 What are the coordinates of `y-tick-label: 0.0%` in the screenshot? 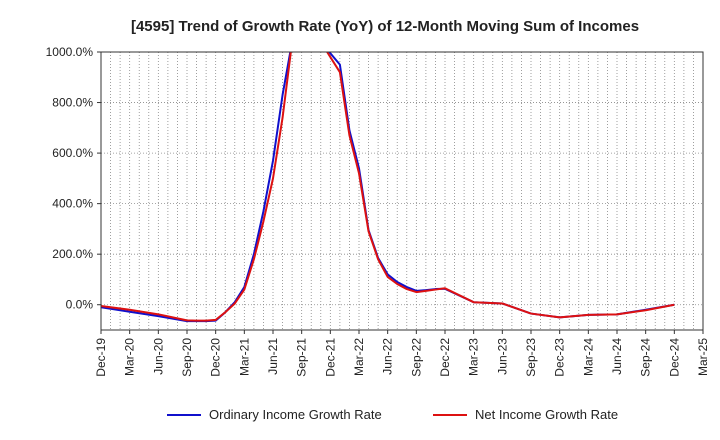 It's located at (80, 305).